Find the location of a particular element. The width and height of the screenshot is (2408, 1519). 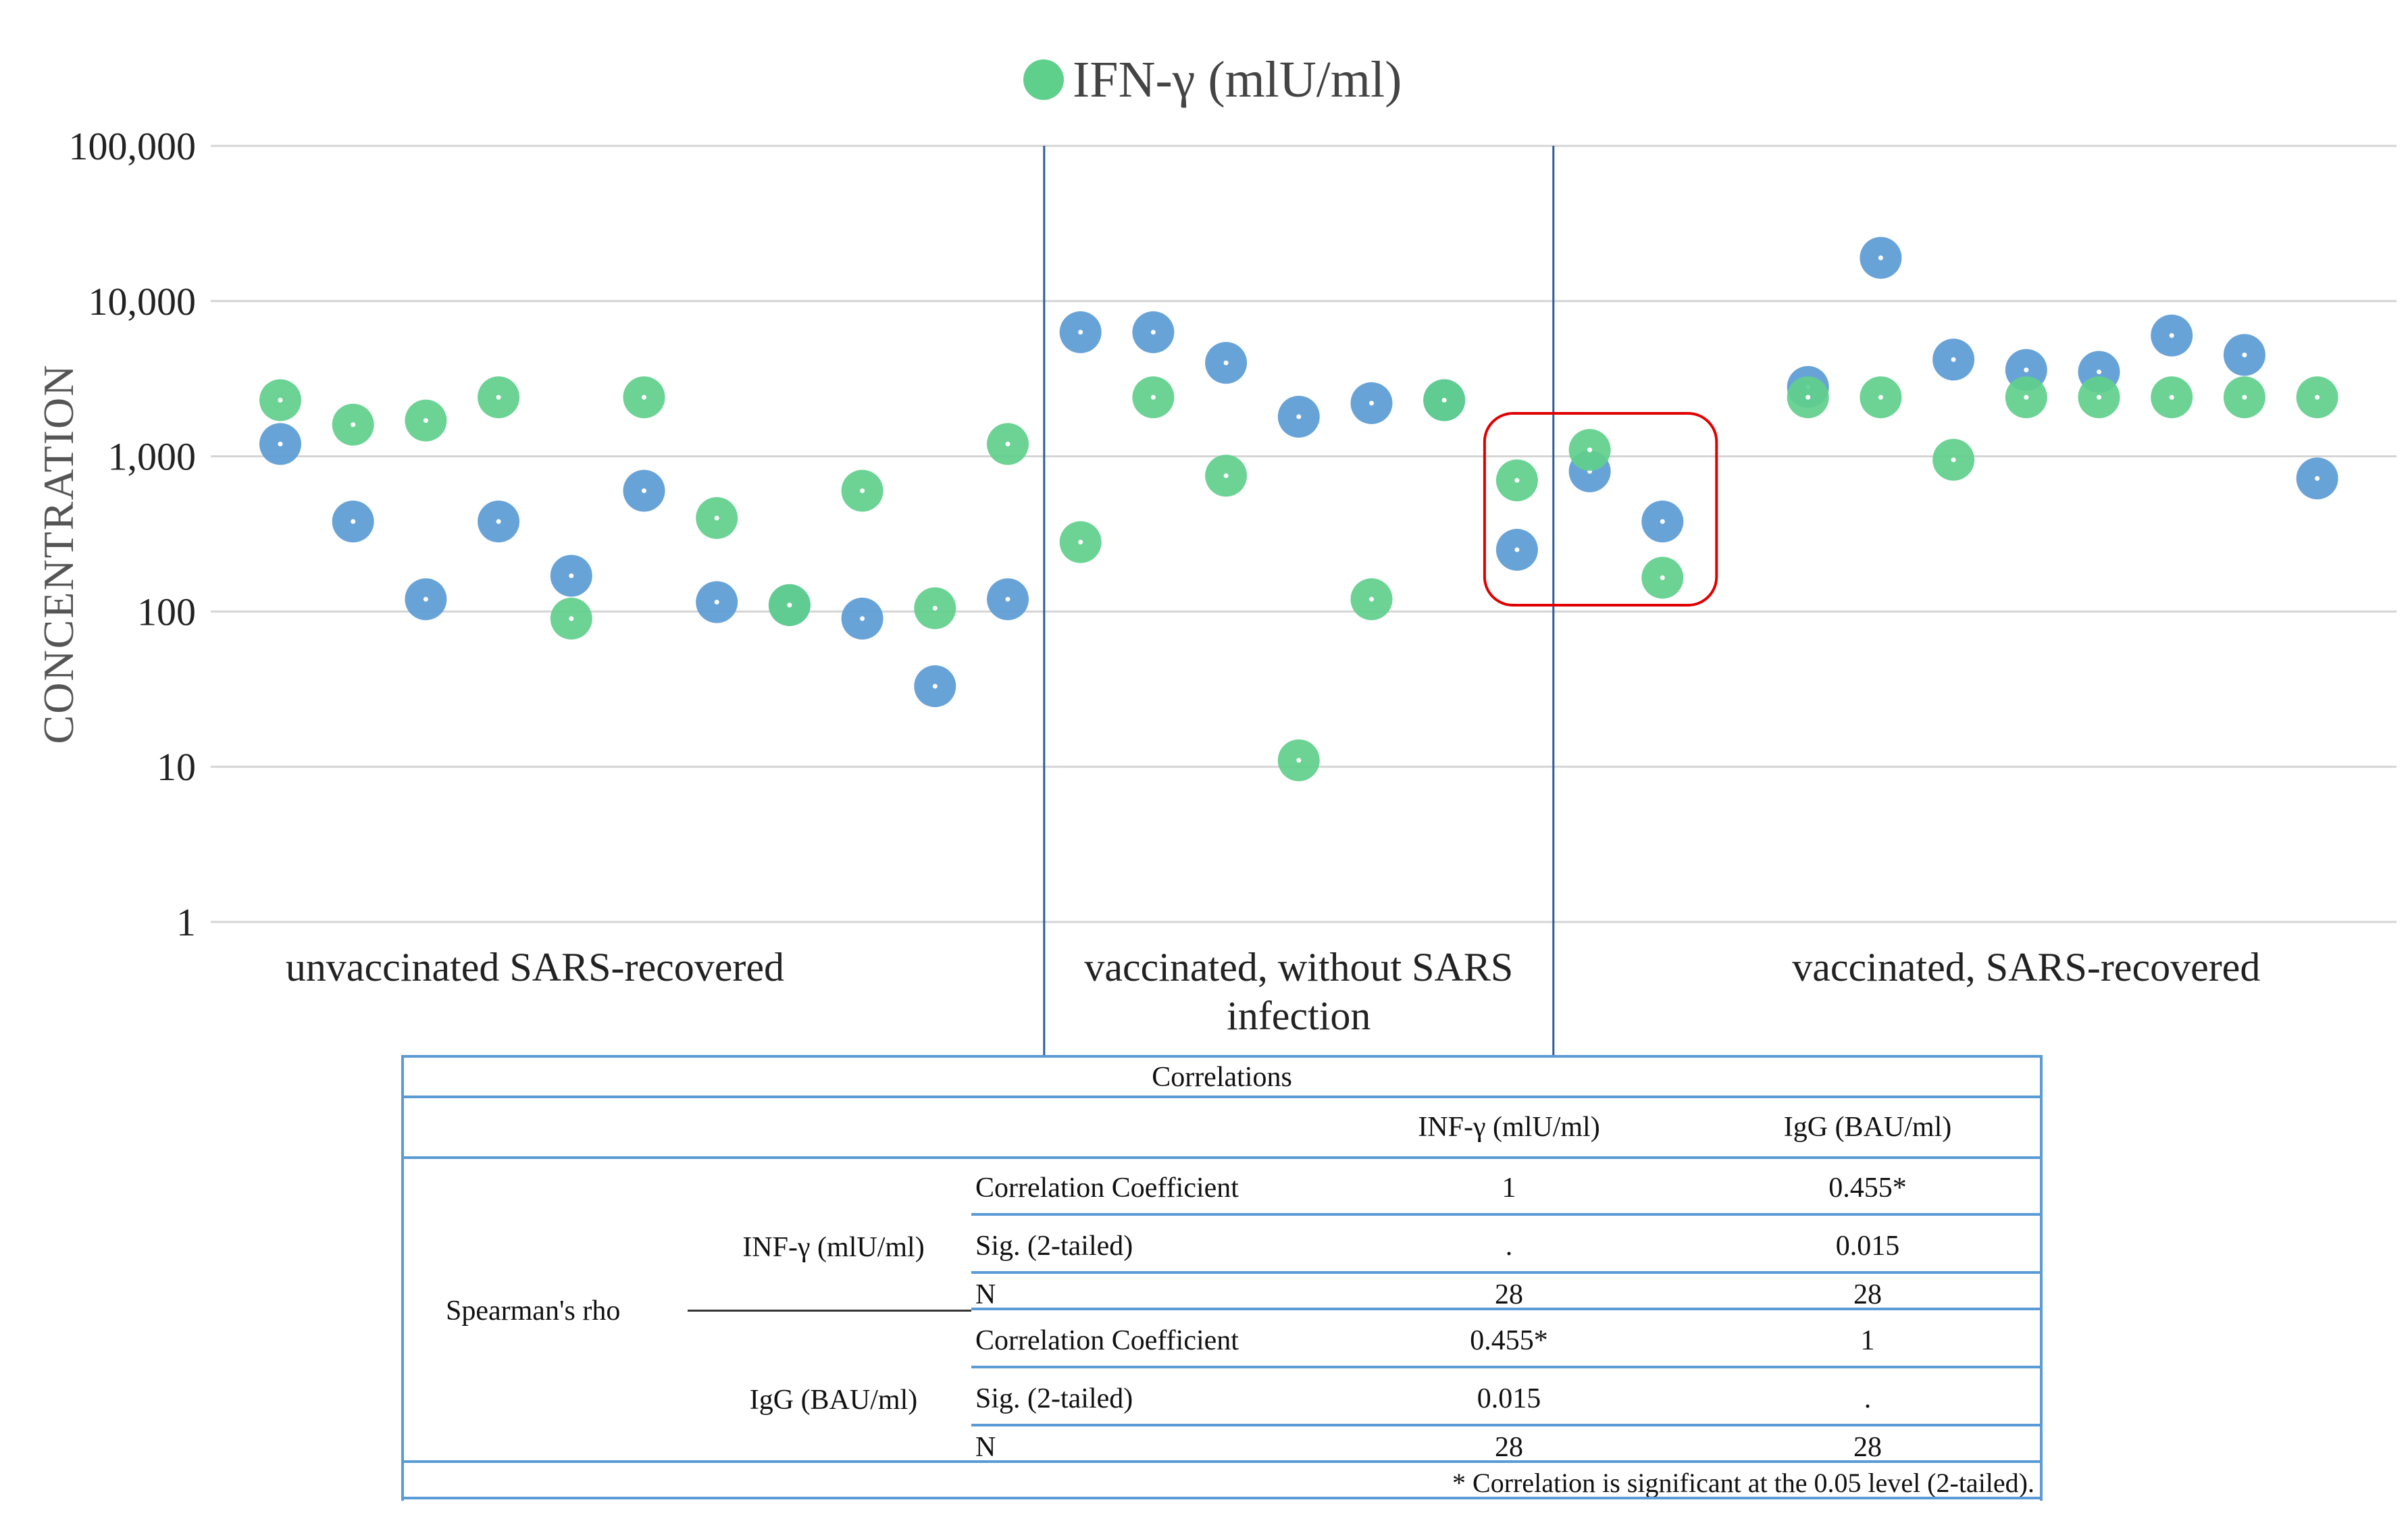

col-header-ifn: INF-γ (mlU/ml) is located at coordinates (1509, 1127).